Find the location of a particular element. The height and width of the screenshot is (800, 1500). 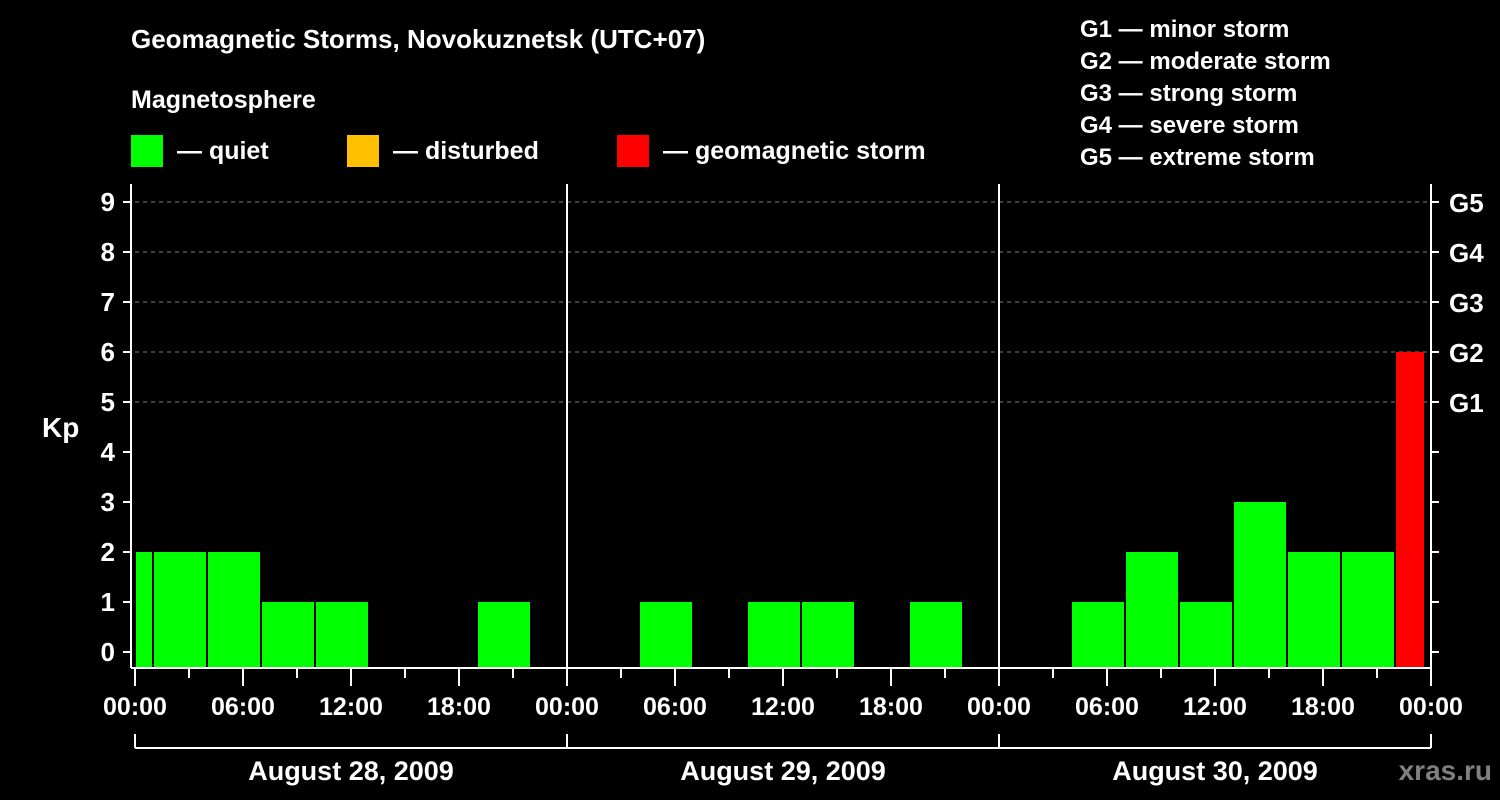

g3-description: G3 — strong storm is located at coordinates (1189, 93).